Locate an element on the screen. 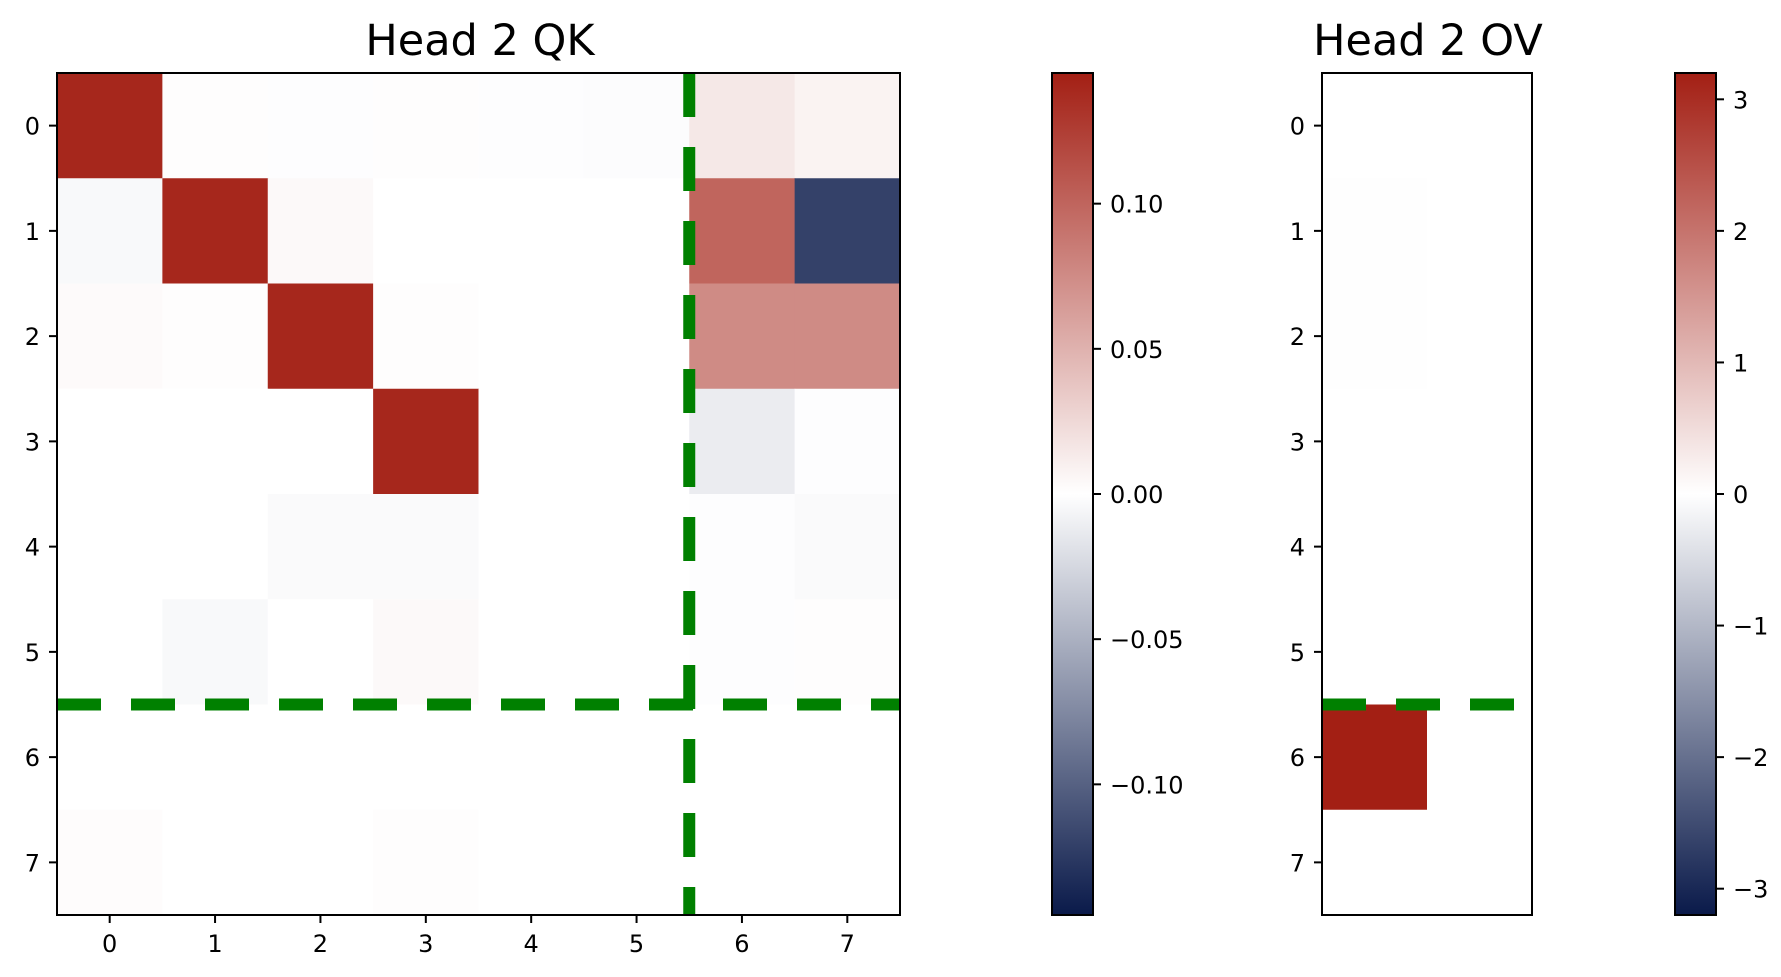  qk-colorbar-tick-label: 0.00 is located at coordinates (1136, 495).